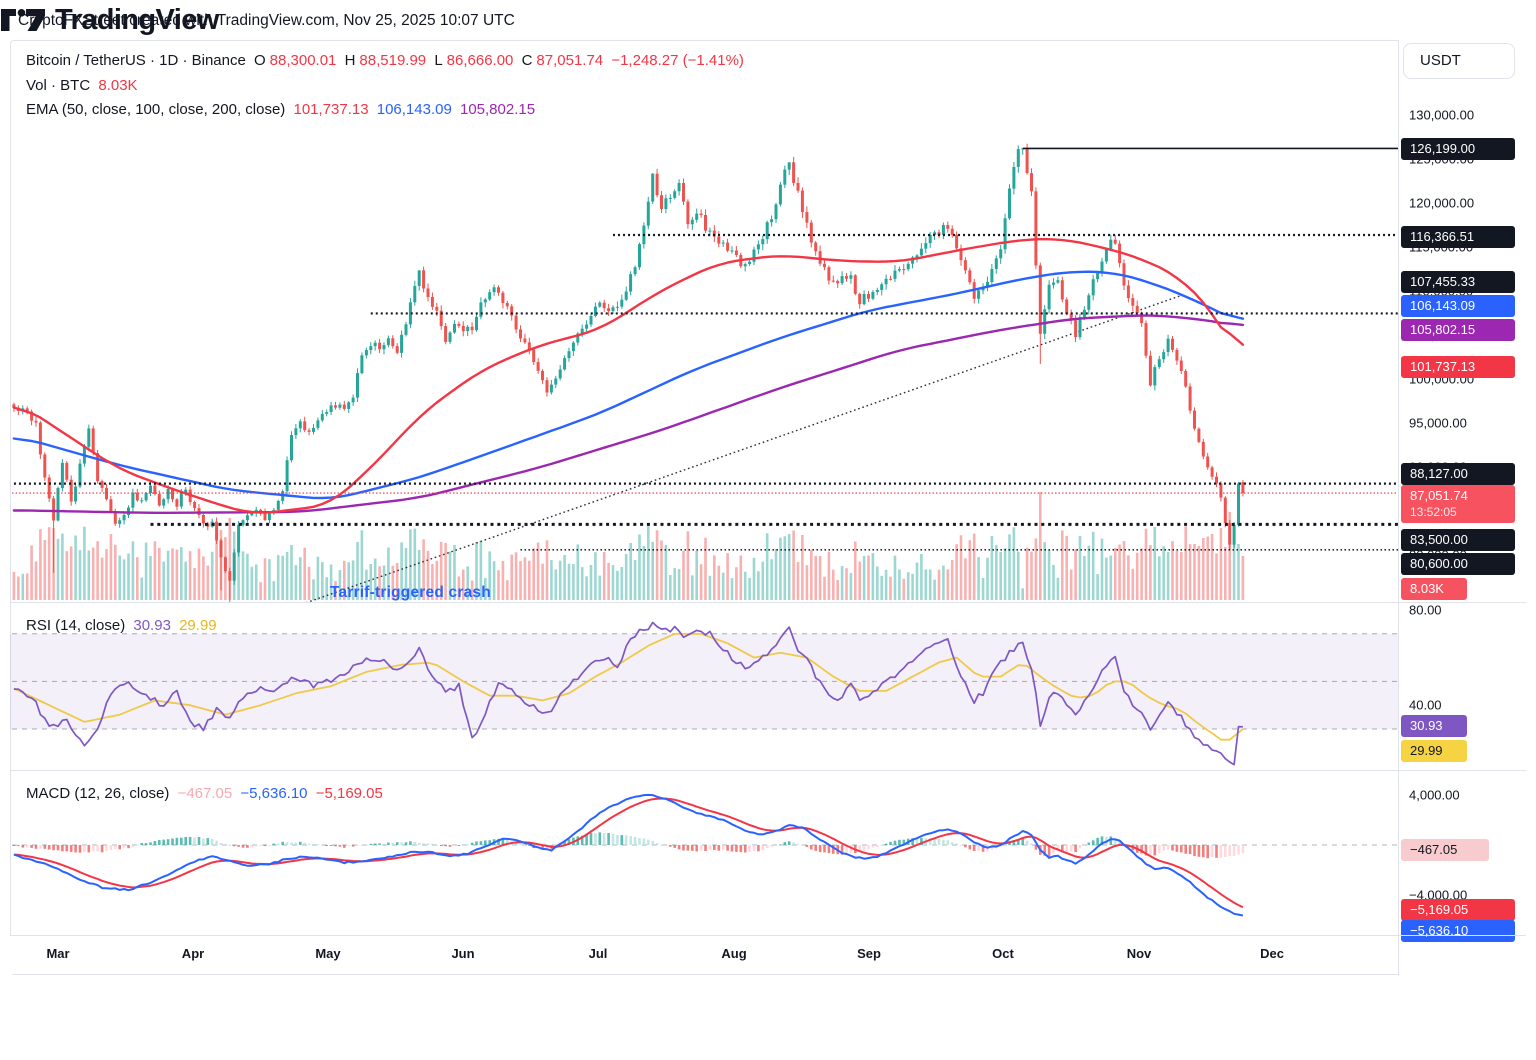 This screenshot has width=1536, height=1060. What do you see at coordinates (677, 60) in the screenshot?
I see `change-value: −1,248.27 (−1.41%)` at bounding box center [677, 60].